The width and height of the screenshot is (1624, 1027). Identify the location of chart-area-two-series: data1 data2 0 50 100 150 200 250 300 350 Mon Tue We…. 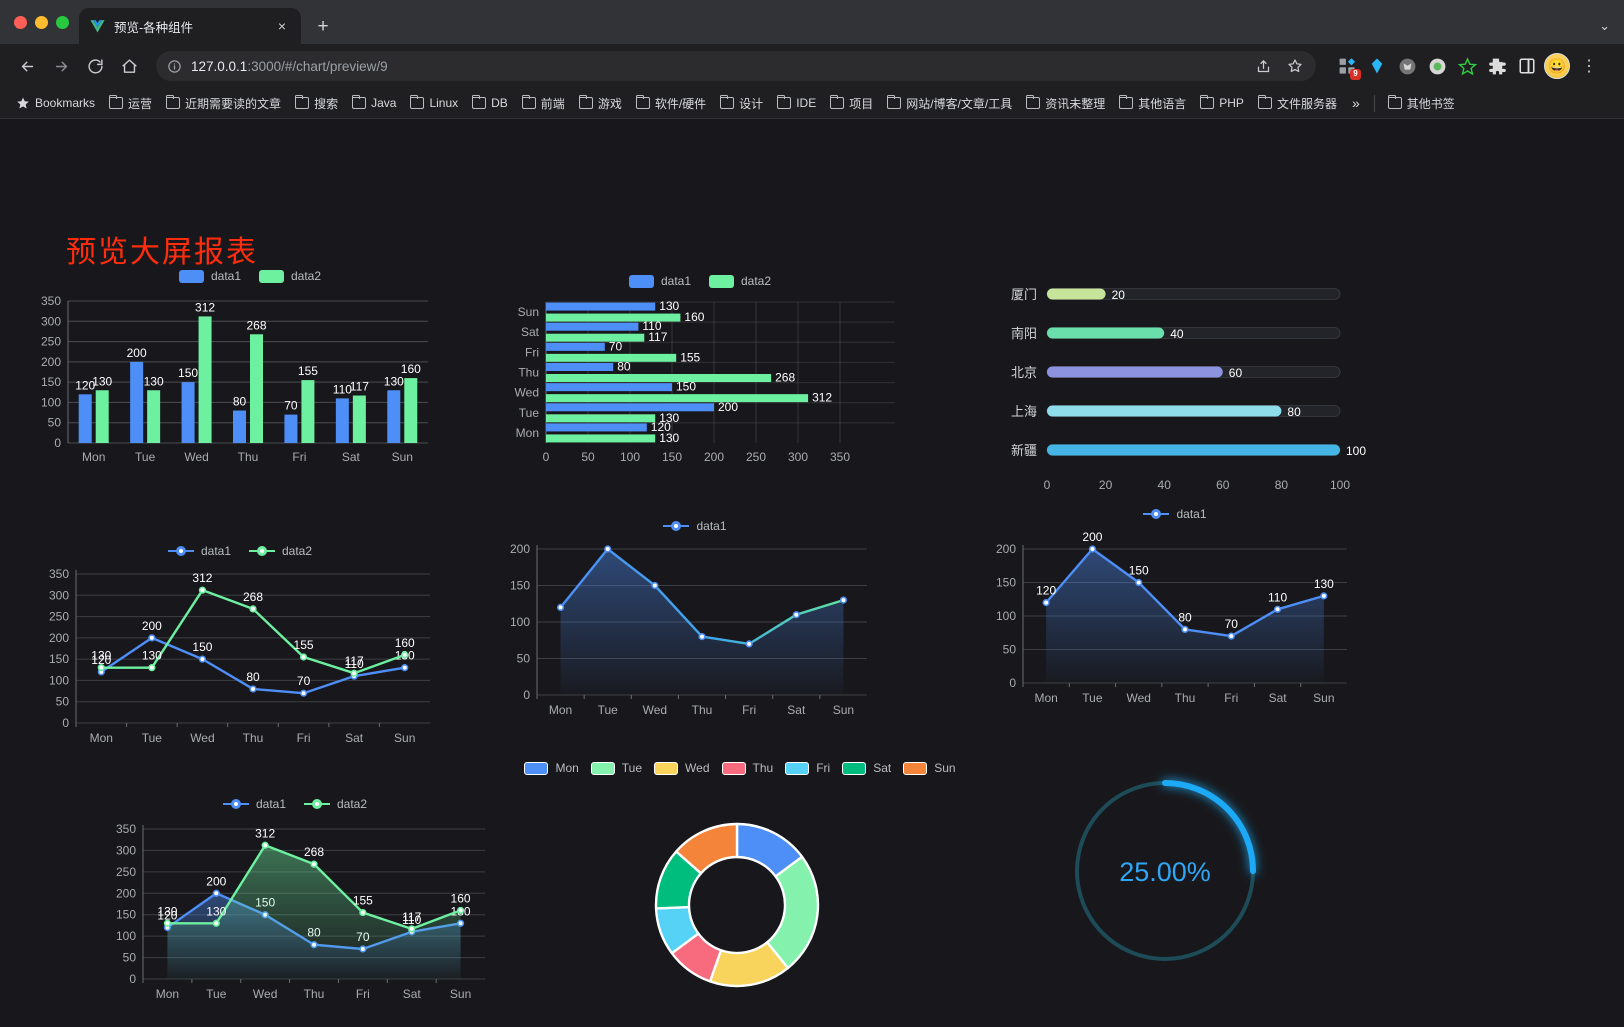
(295, 901).